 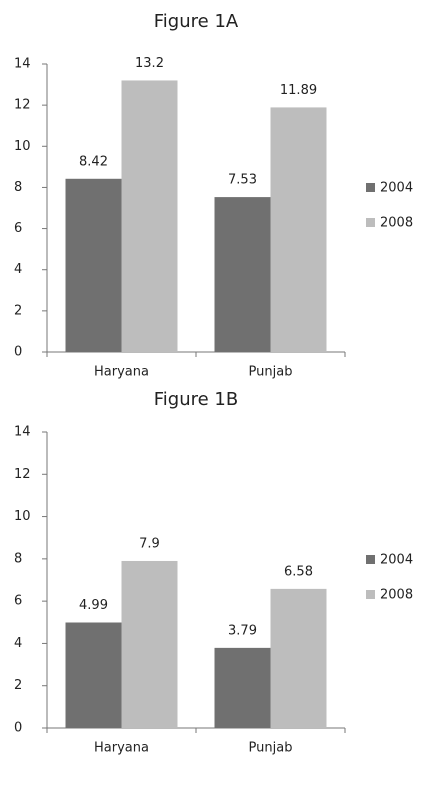 I want to click on value-label: 6.58, so click(x=298, y=571).